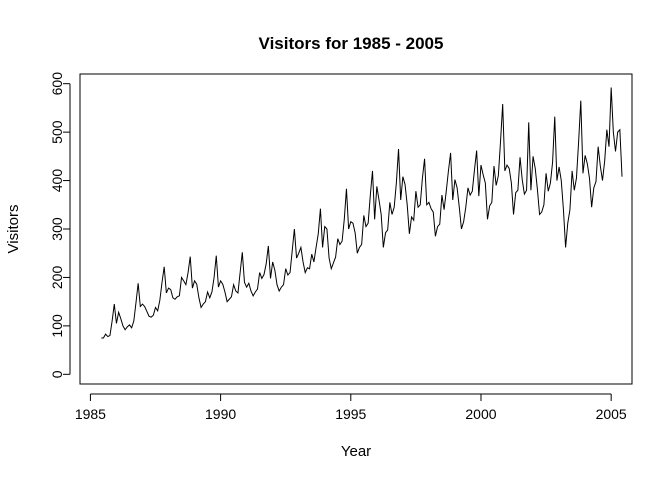 The width and height of the screenshot is (672, 480). I want to click on y-axis: 0 100 200 300 400 500 600, so click(60, 225).